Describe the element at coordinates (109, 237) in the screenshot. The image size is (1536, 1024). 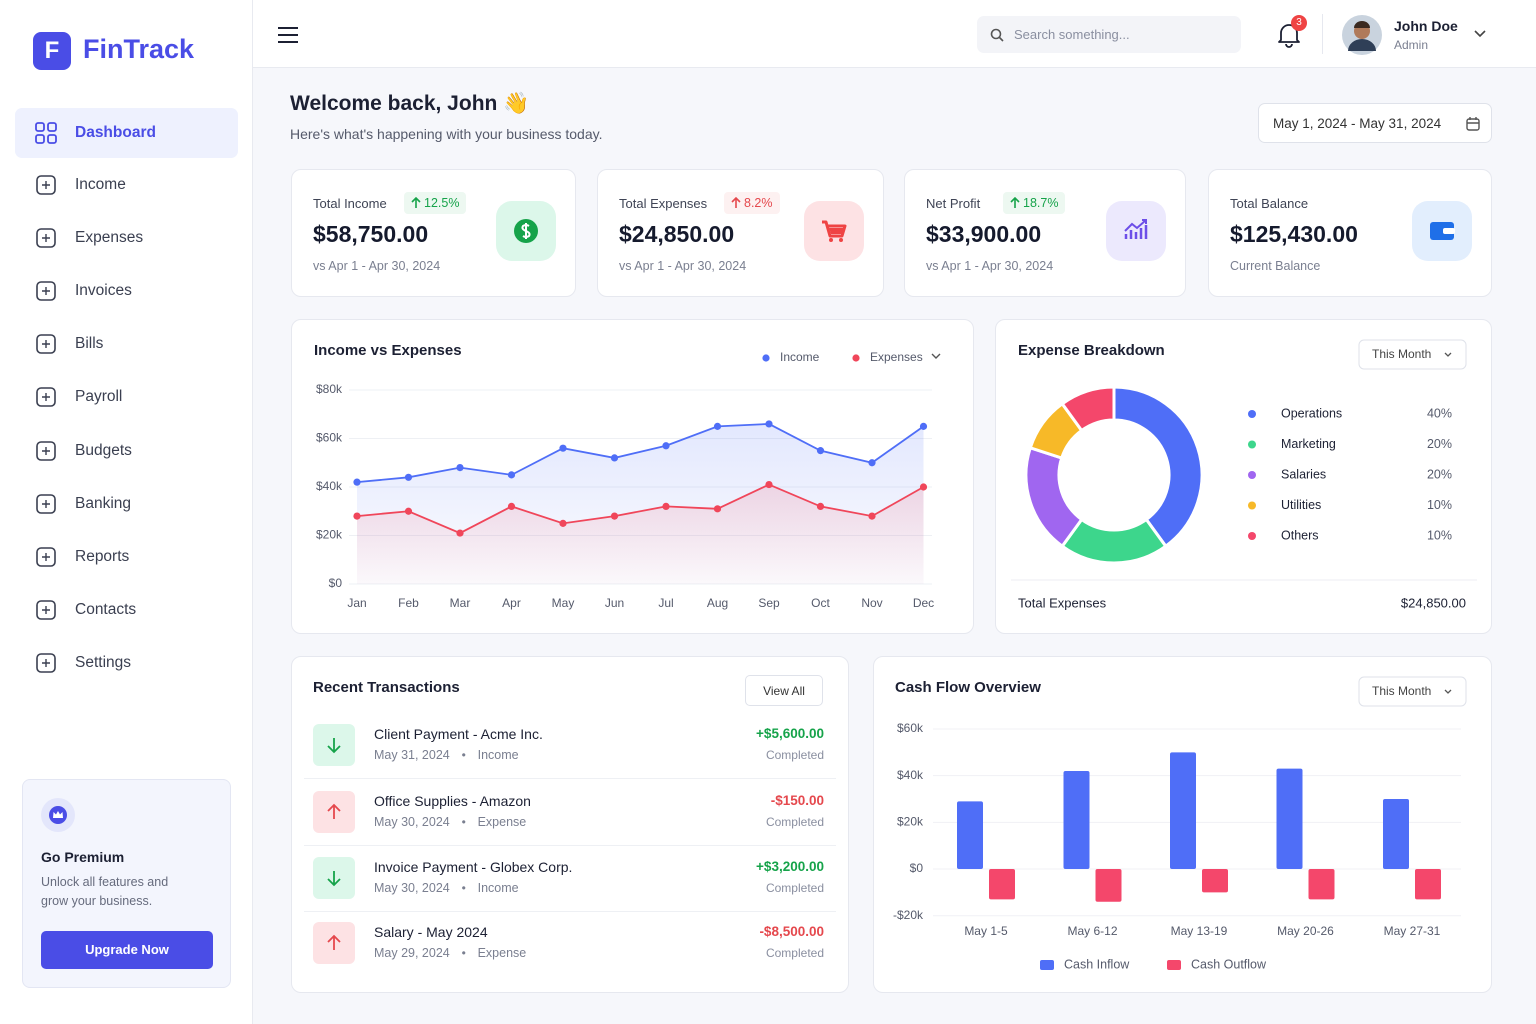
I see `nav-label: Expenses` at that location.